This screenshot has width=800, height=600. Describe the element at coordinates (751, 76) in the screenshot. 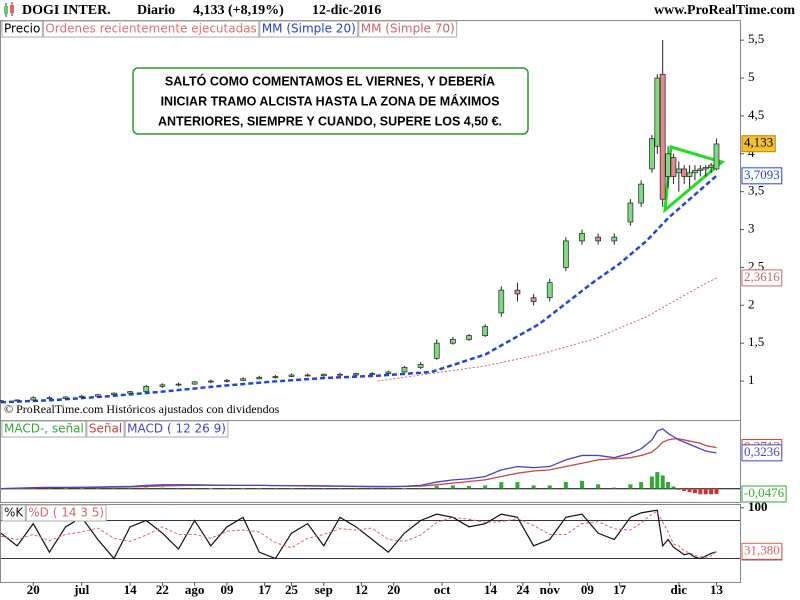

I see `y-tick-label: 5` at that location.